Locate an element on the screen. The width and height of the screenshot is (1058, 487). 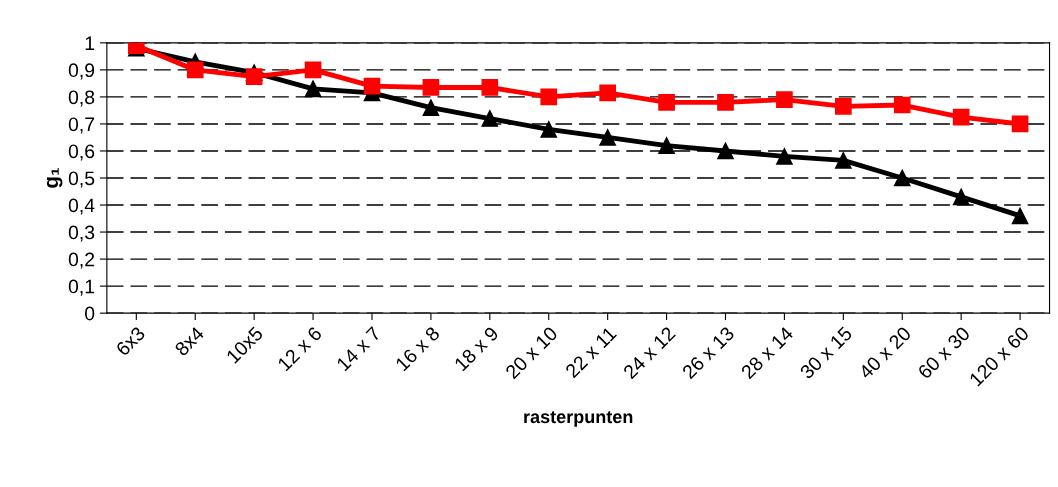
x-tick-label: 26 x 13 is located at coordinates (708, 352).